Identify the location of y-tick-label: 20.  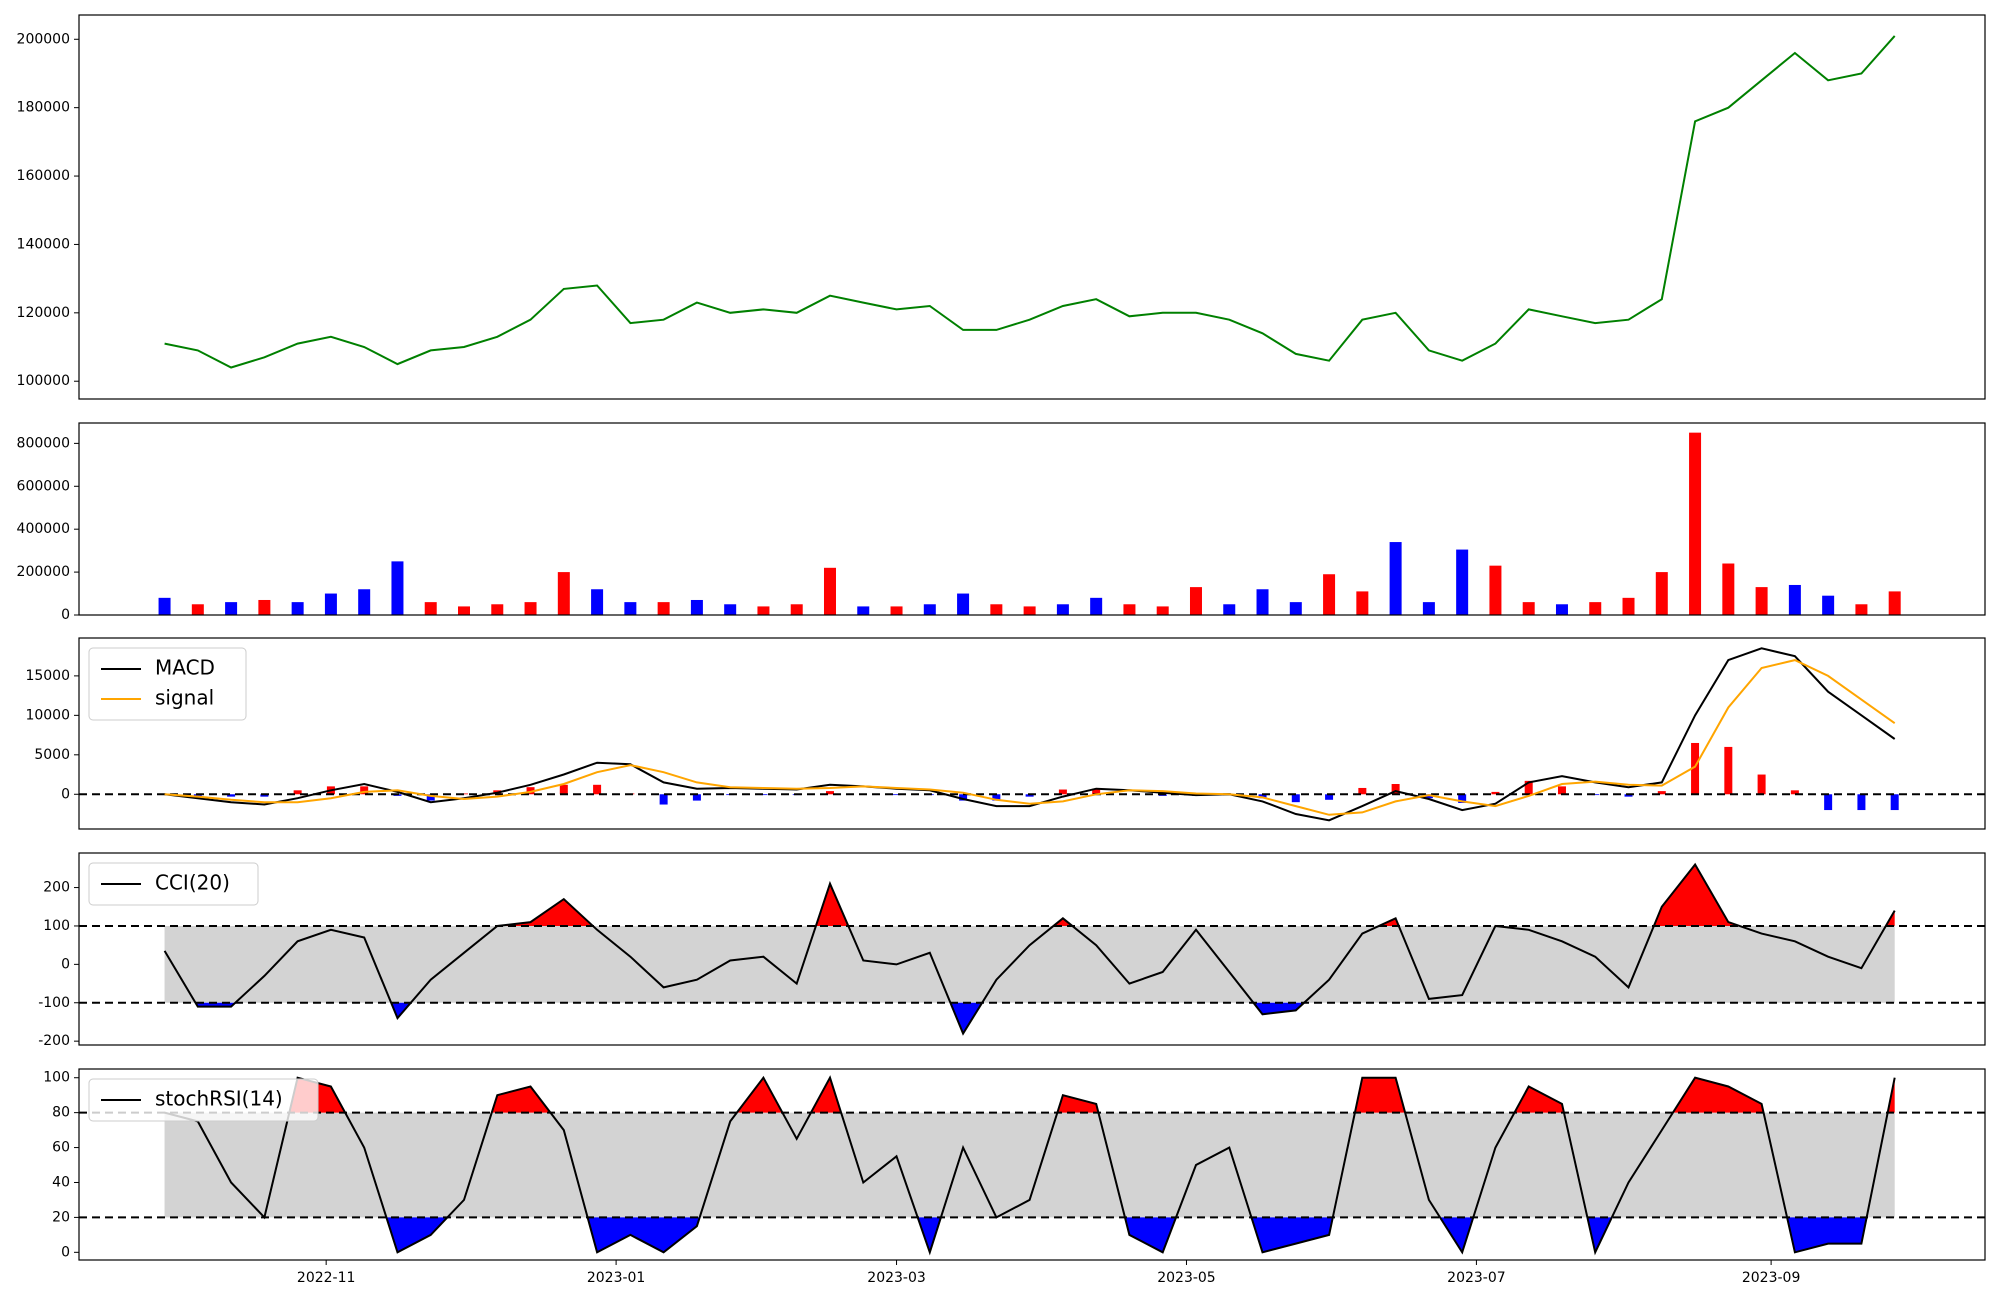
(61, 1217).